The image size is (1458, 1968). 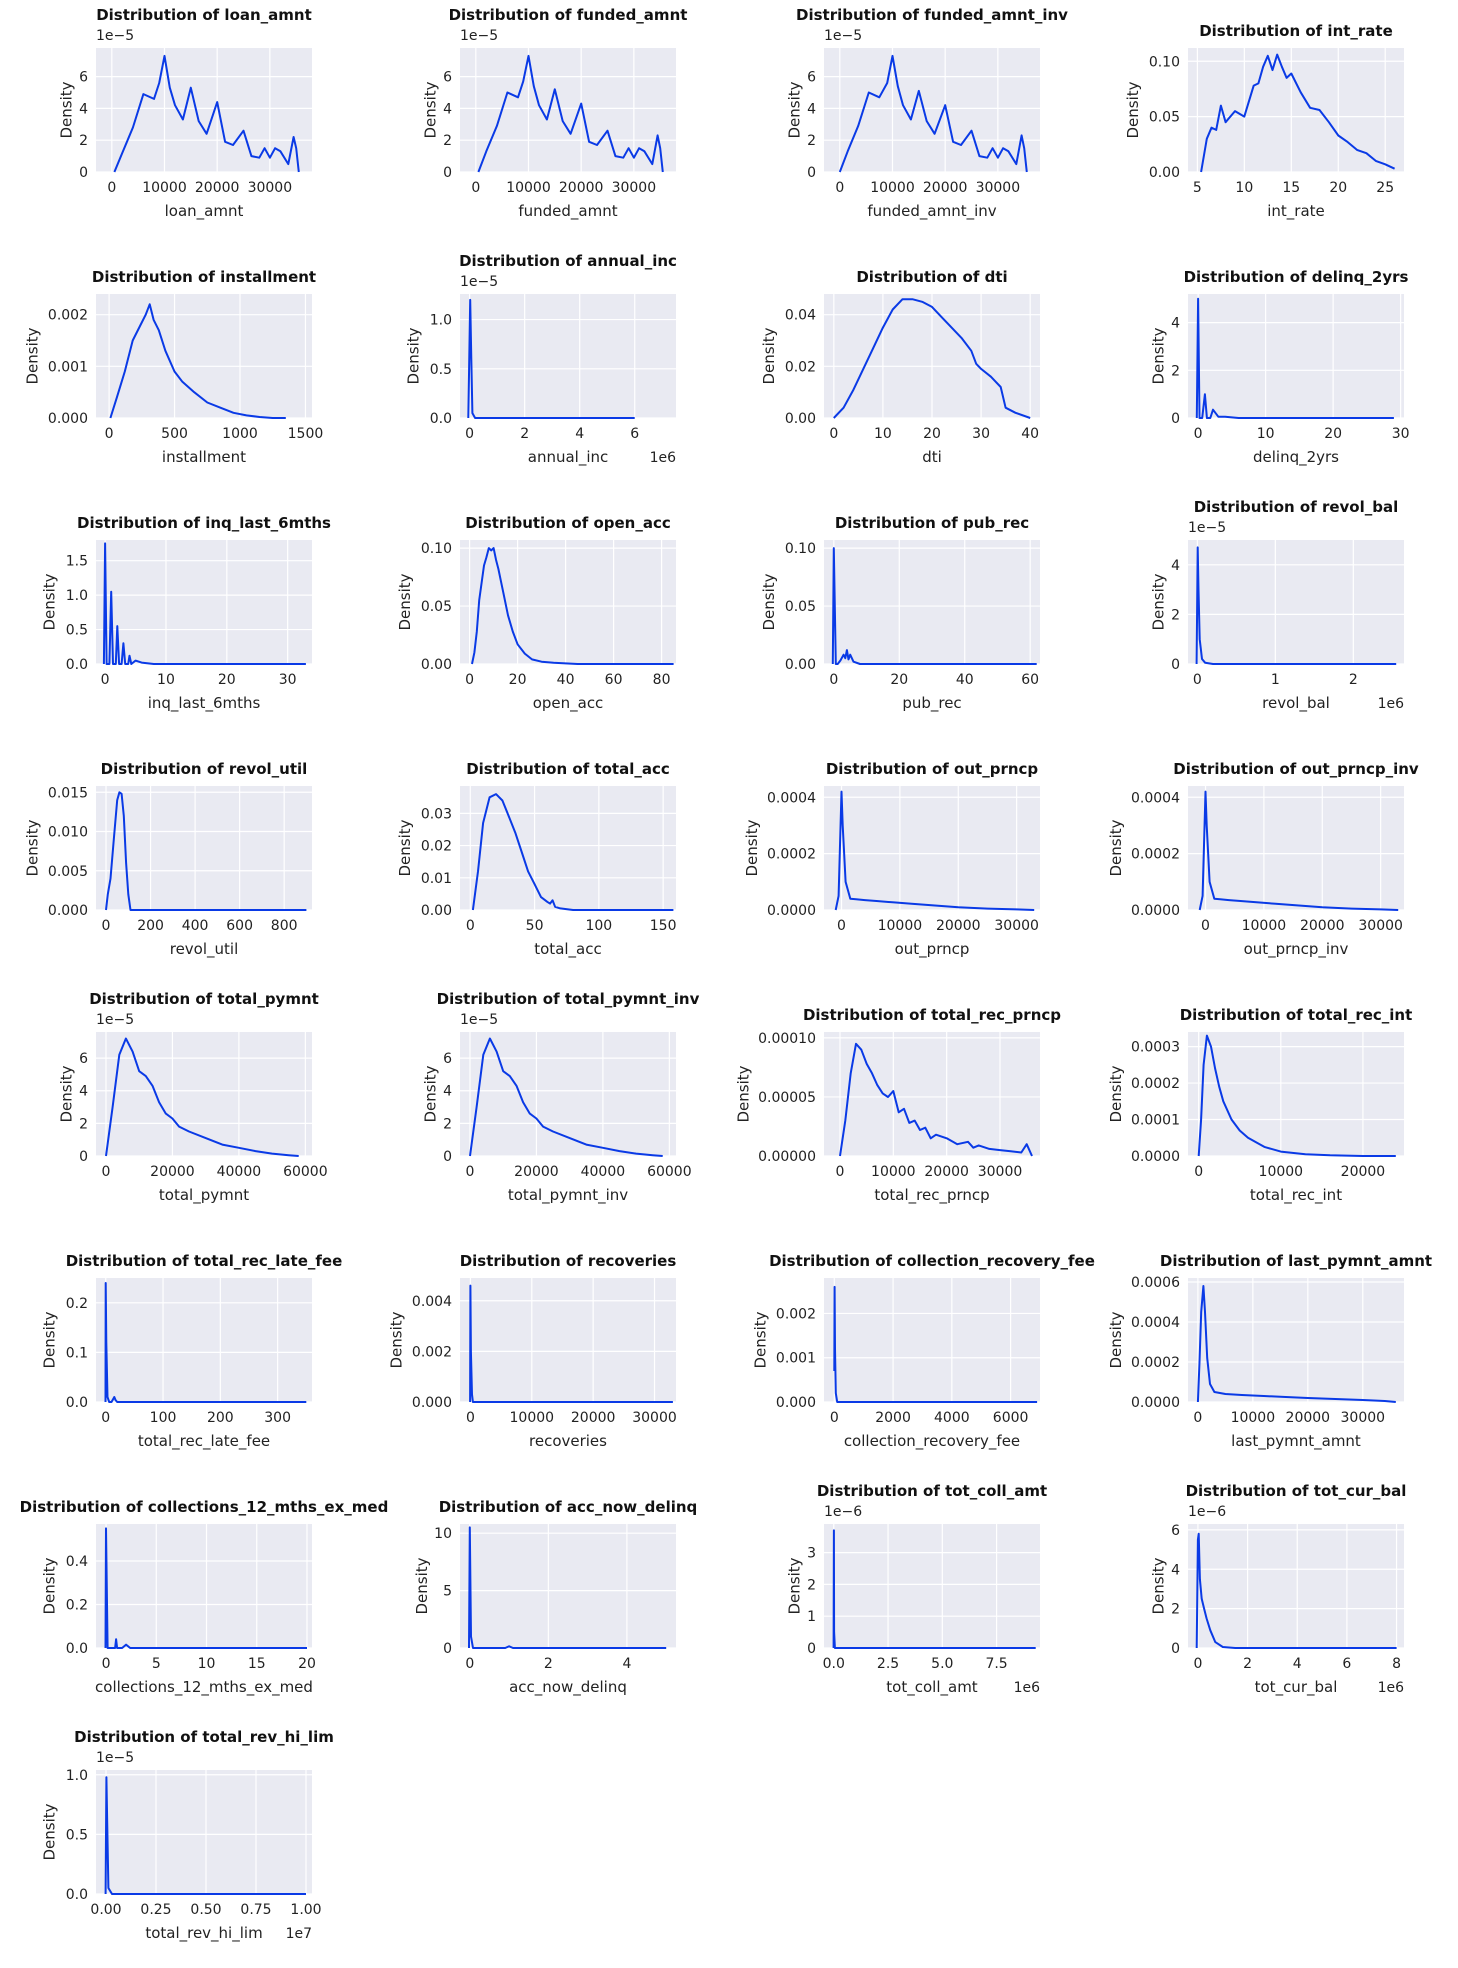 What do you see at coordinates (77, 562) in the screenshot?
I see `y-tick-label: 1.5` at bounding box center [77, 562].